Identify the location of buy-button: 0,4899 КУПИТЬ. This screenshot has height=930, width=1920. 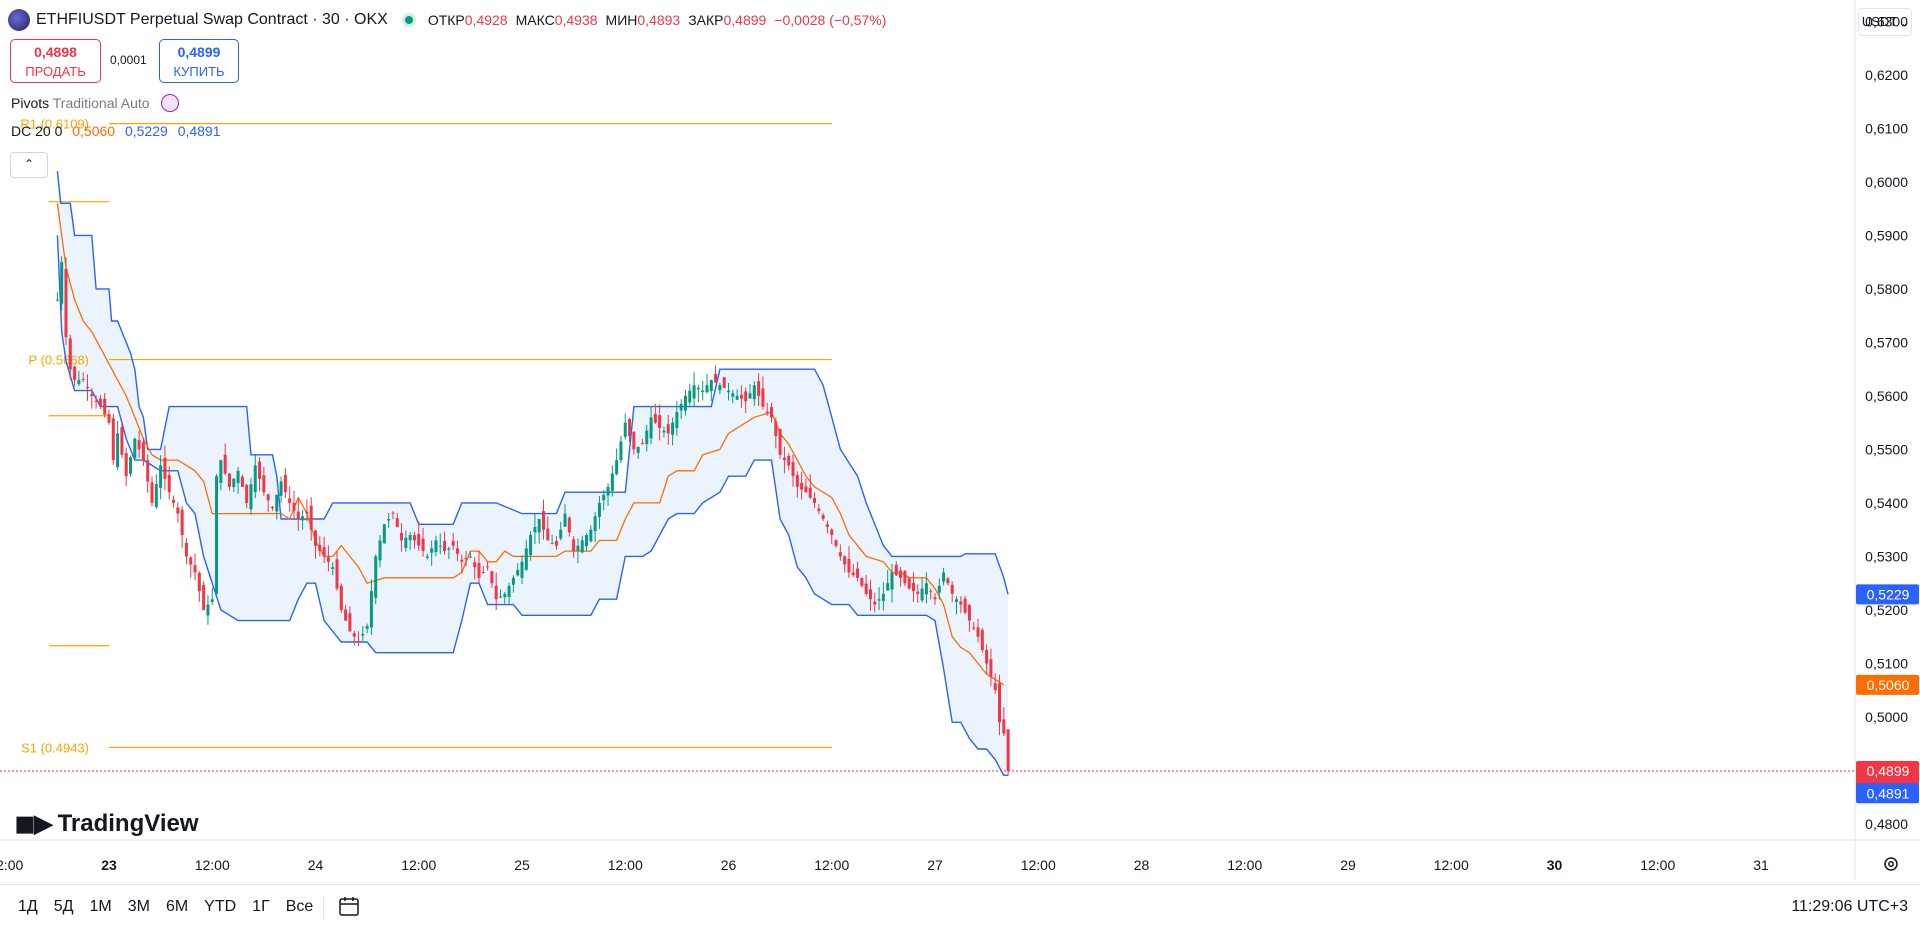
(199, 61).